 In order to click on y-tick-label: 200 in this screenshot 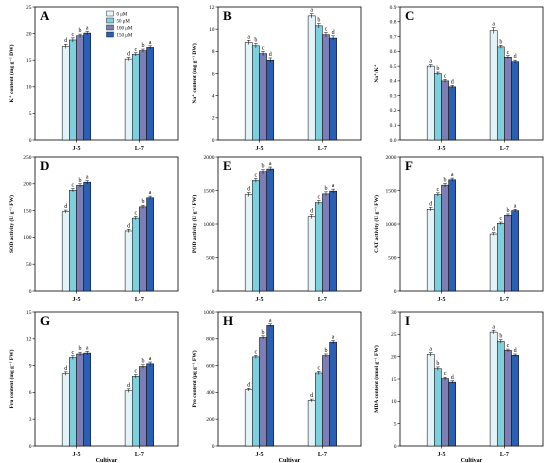, I will do `click(27, 185)`.